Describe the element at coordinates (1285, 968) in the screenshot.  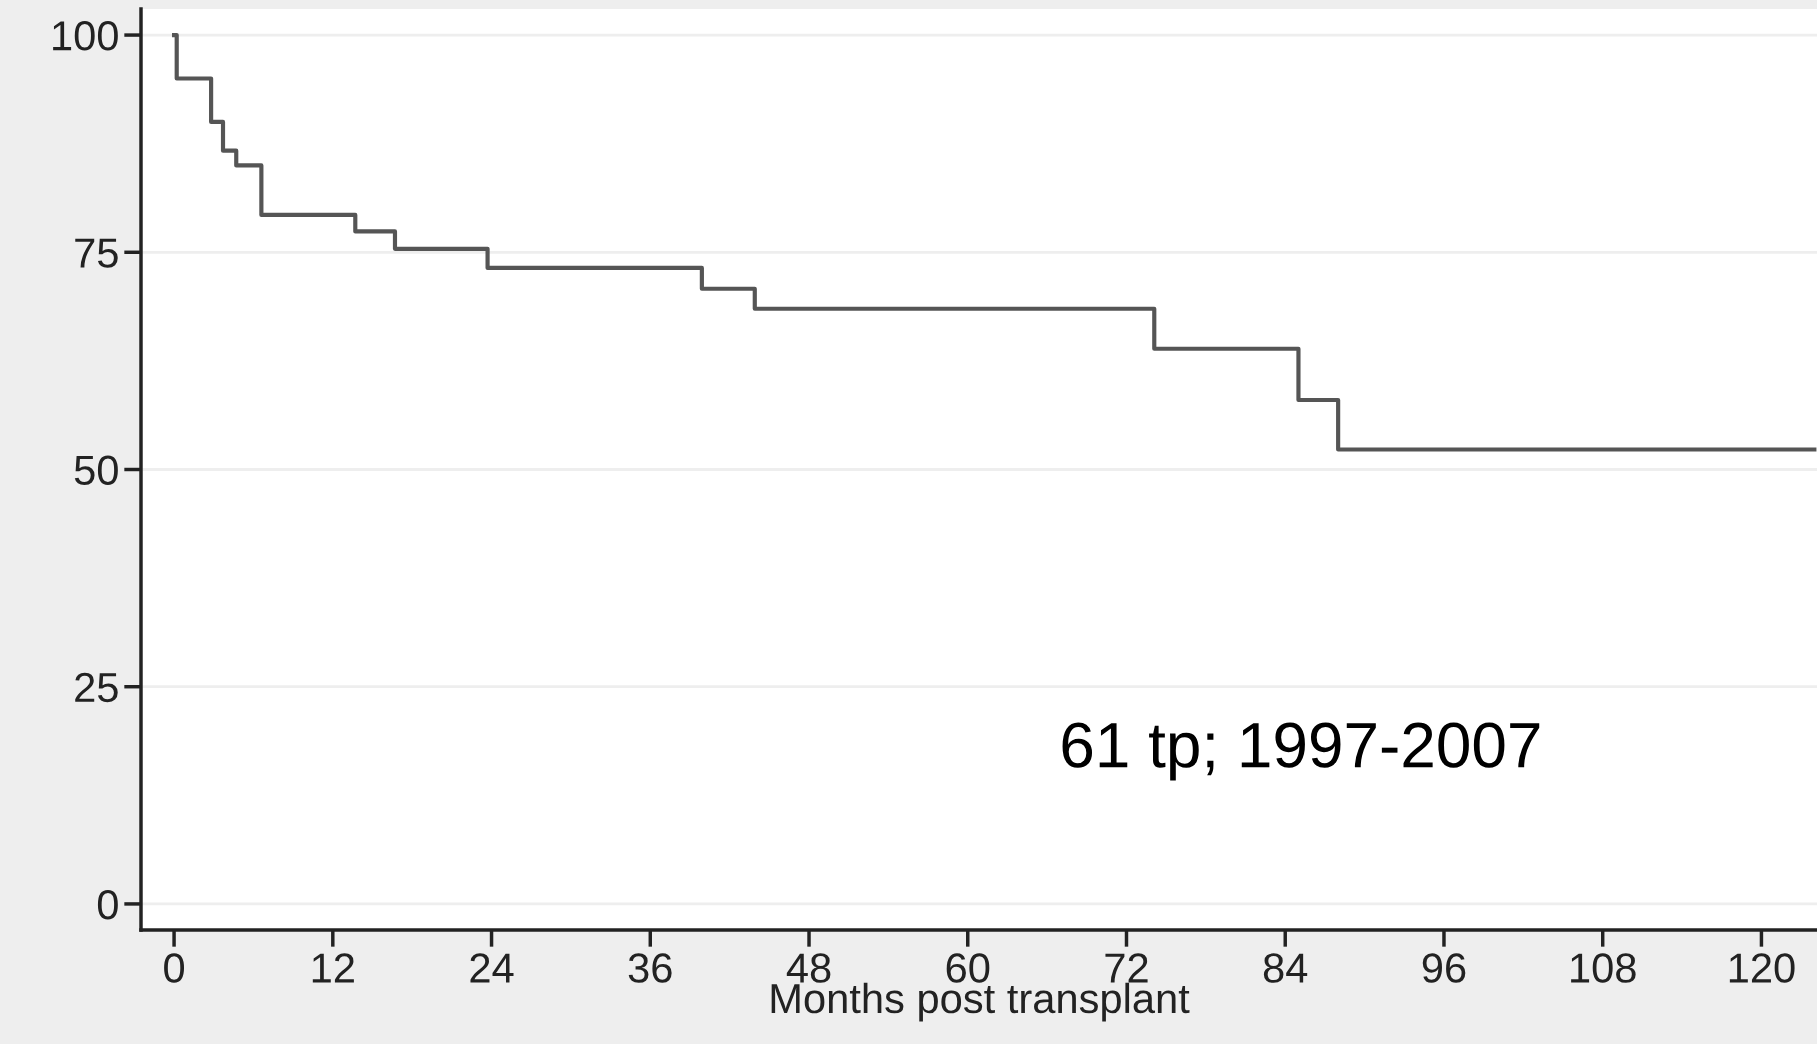
I see `x-tick-label: 84` at that location.